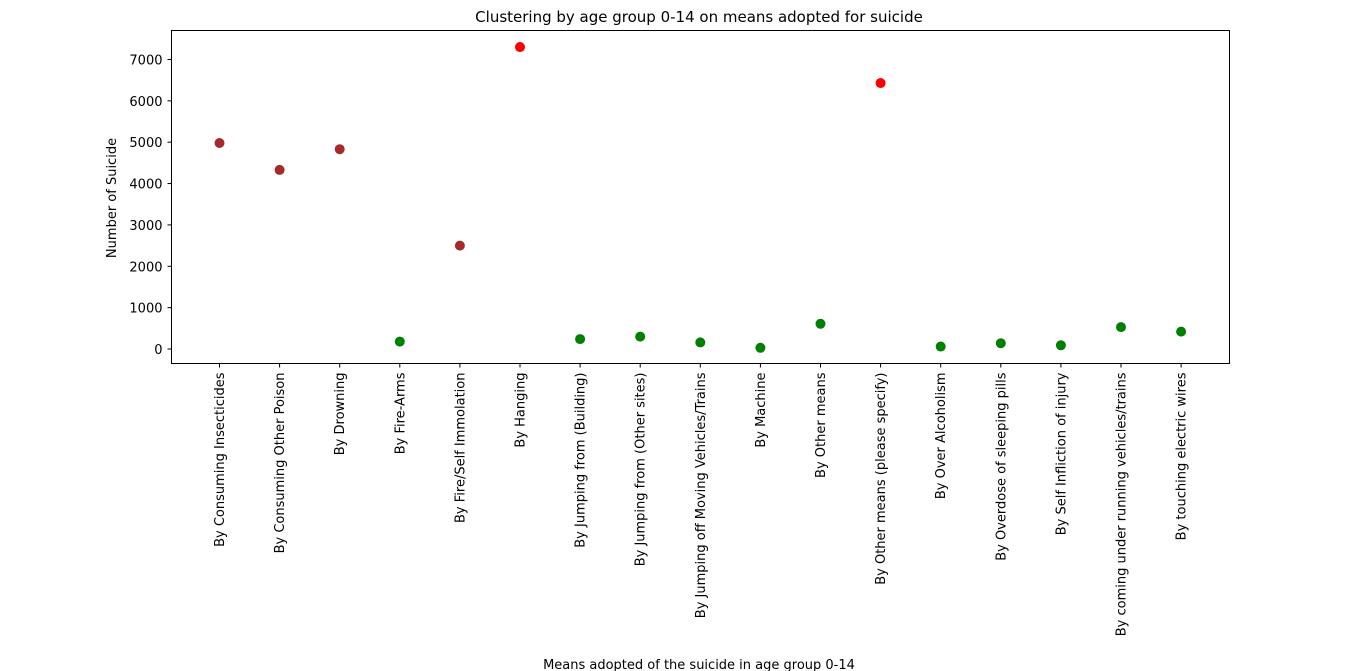  What do you see at coordinates (1061, 453) in the screenshot?
I see `x-tick-label: By Self Infliction of injury` at bounding box center [1061, 453].